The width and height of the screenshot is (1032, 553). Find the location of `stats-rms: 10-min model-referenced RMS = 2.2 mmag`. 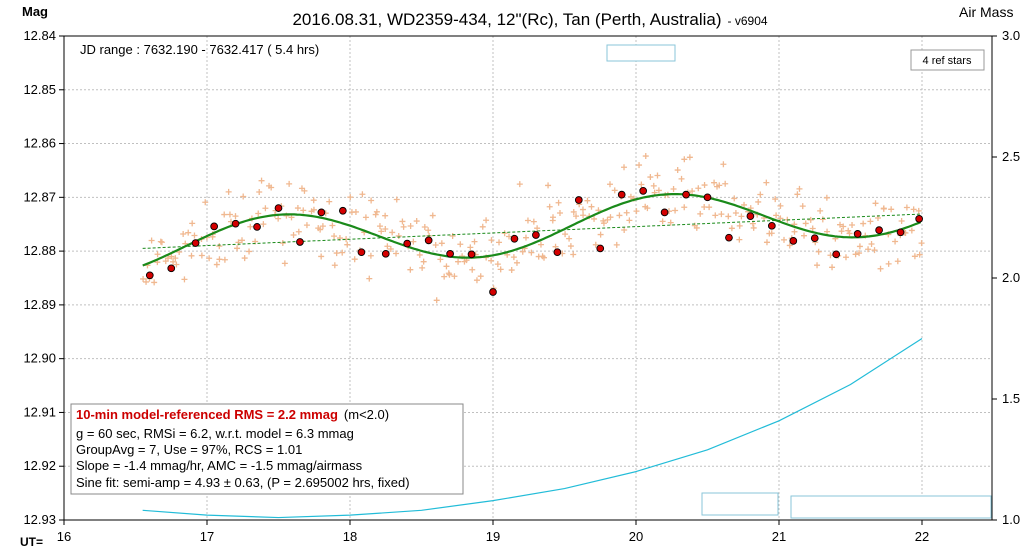

stats-rms: 10-min model-referenced RMS = 2.2 mmag is located at coordinates (207, 414).